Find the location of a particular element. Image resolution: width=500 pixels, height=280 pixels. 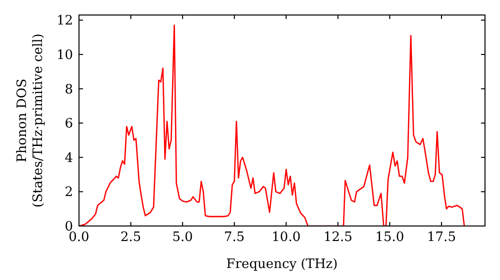

x-tick-label: 7.5 is located at coordinates (234, 237).